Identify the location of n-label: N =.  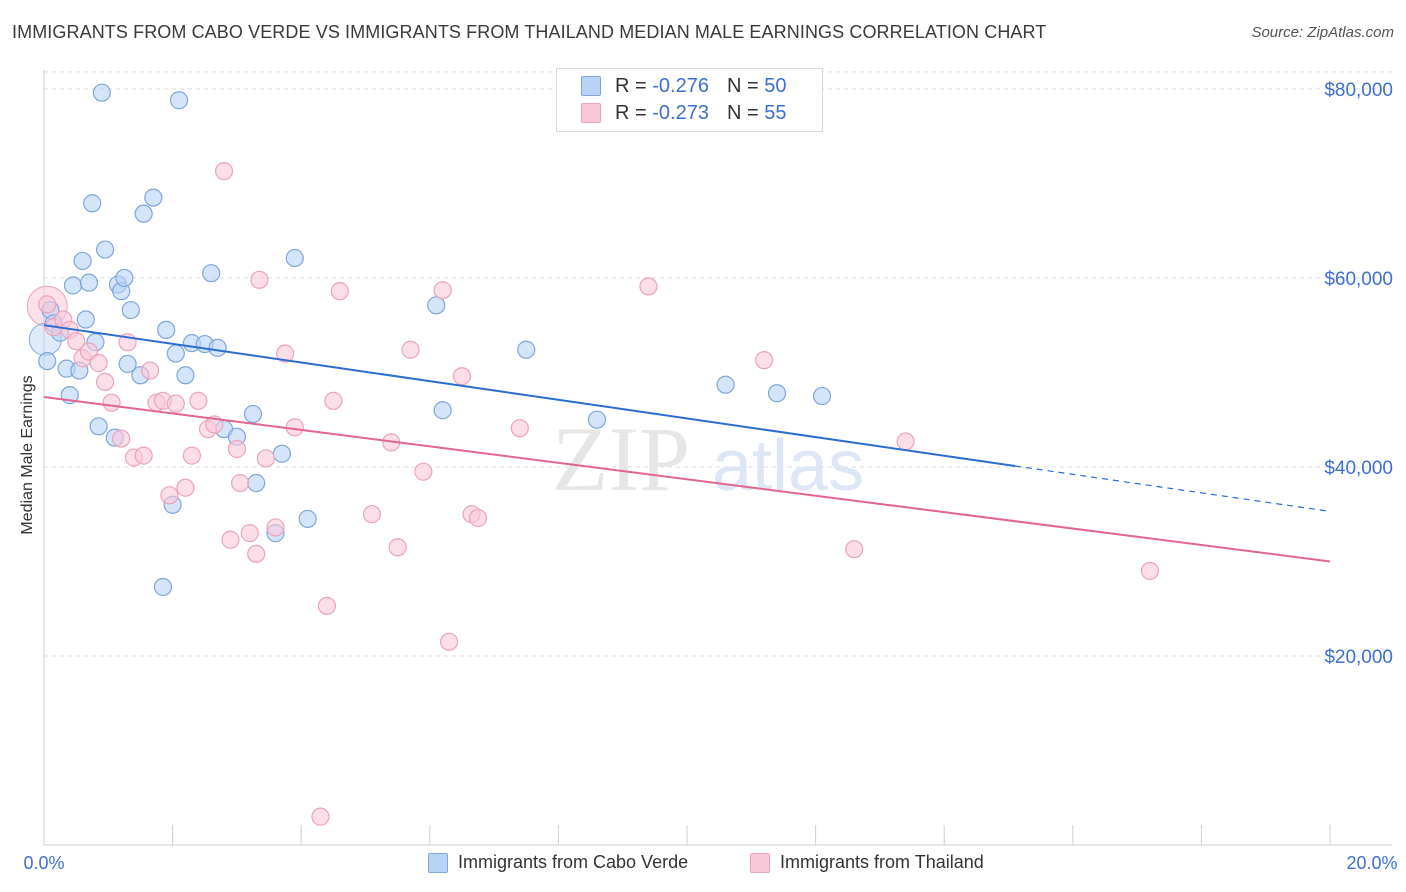
(742, 85).